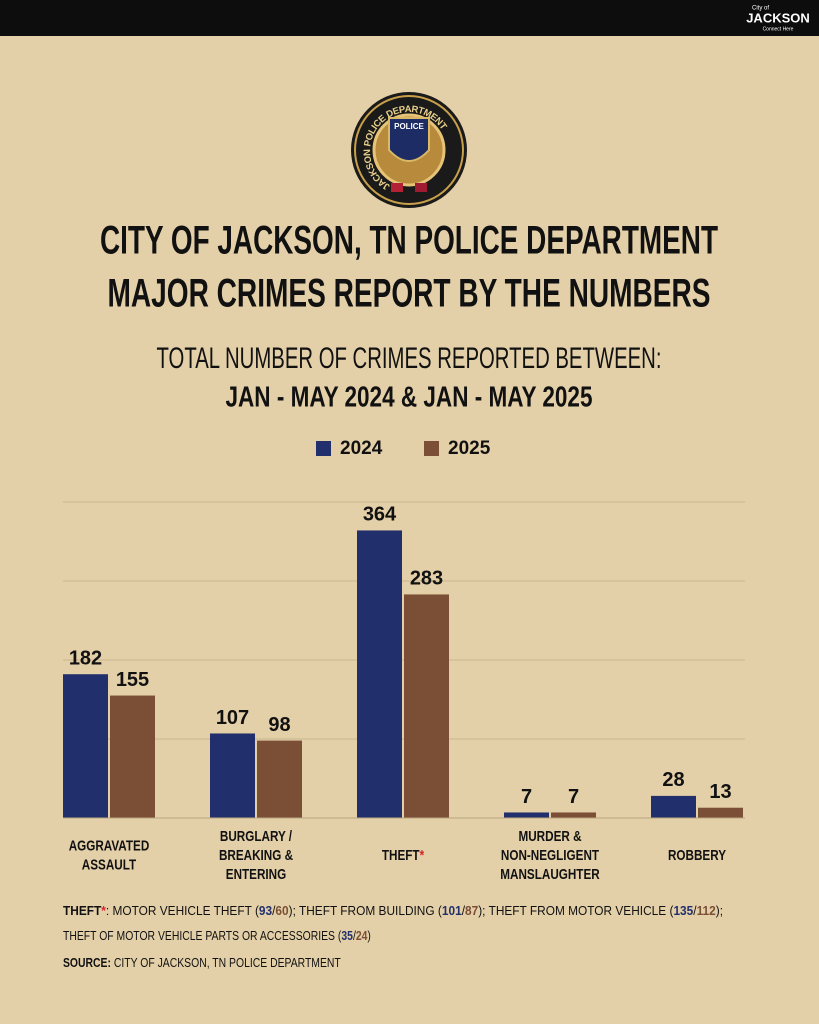 This screenshot has width=819, height=1024. I want to click on footnote-label: THEFT, so click(82, 910).